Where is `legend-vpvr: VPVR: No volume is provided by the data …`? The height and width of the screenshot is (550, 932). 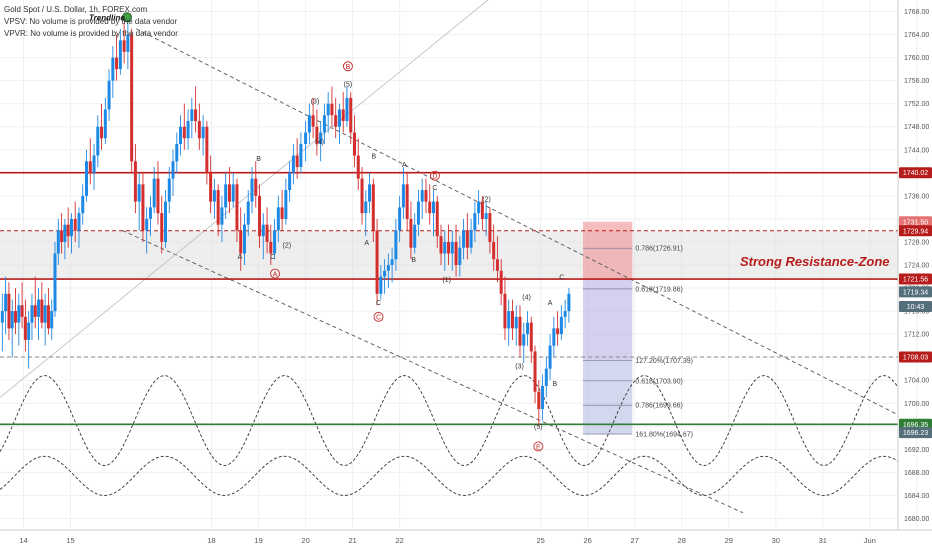 legend-vpvr: VPVR: No volume is provided by the data … is located at coordinates (91, 33).